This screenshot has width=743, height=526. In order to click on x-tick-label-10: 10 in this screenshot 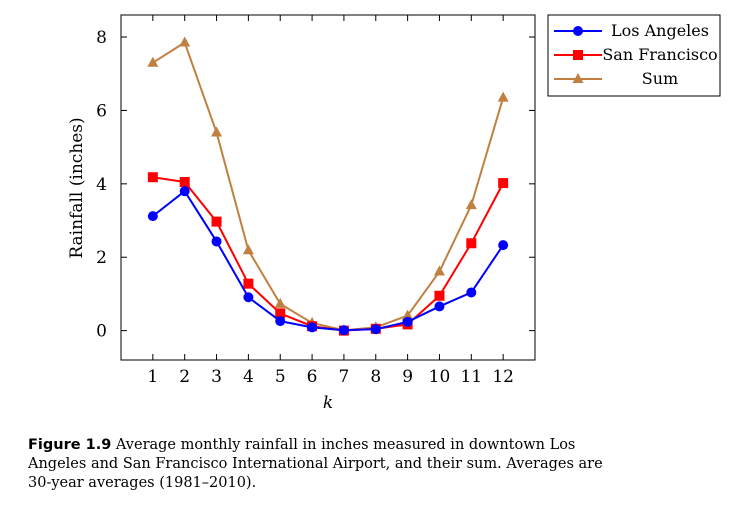, I will do `click(440, 377)`.